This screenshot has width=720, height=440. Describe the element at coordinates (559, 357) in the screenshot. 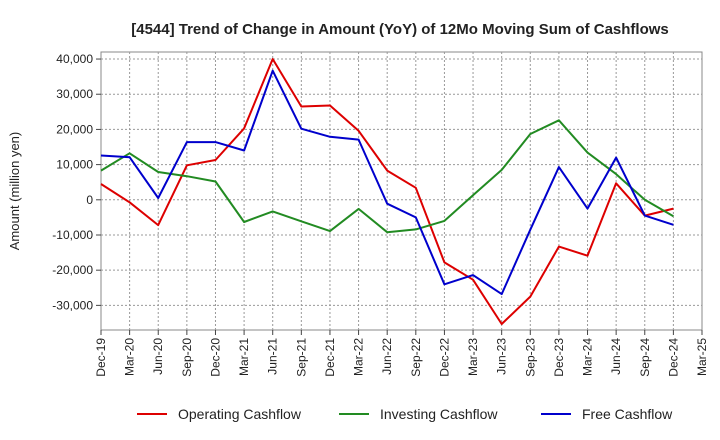

I see `x-tick-label: Dec-23` at that location.